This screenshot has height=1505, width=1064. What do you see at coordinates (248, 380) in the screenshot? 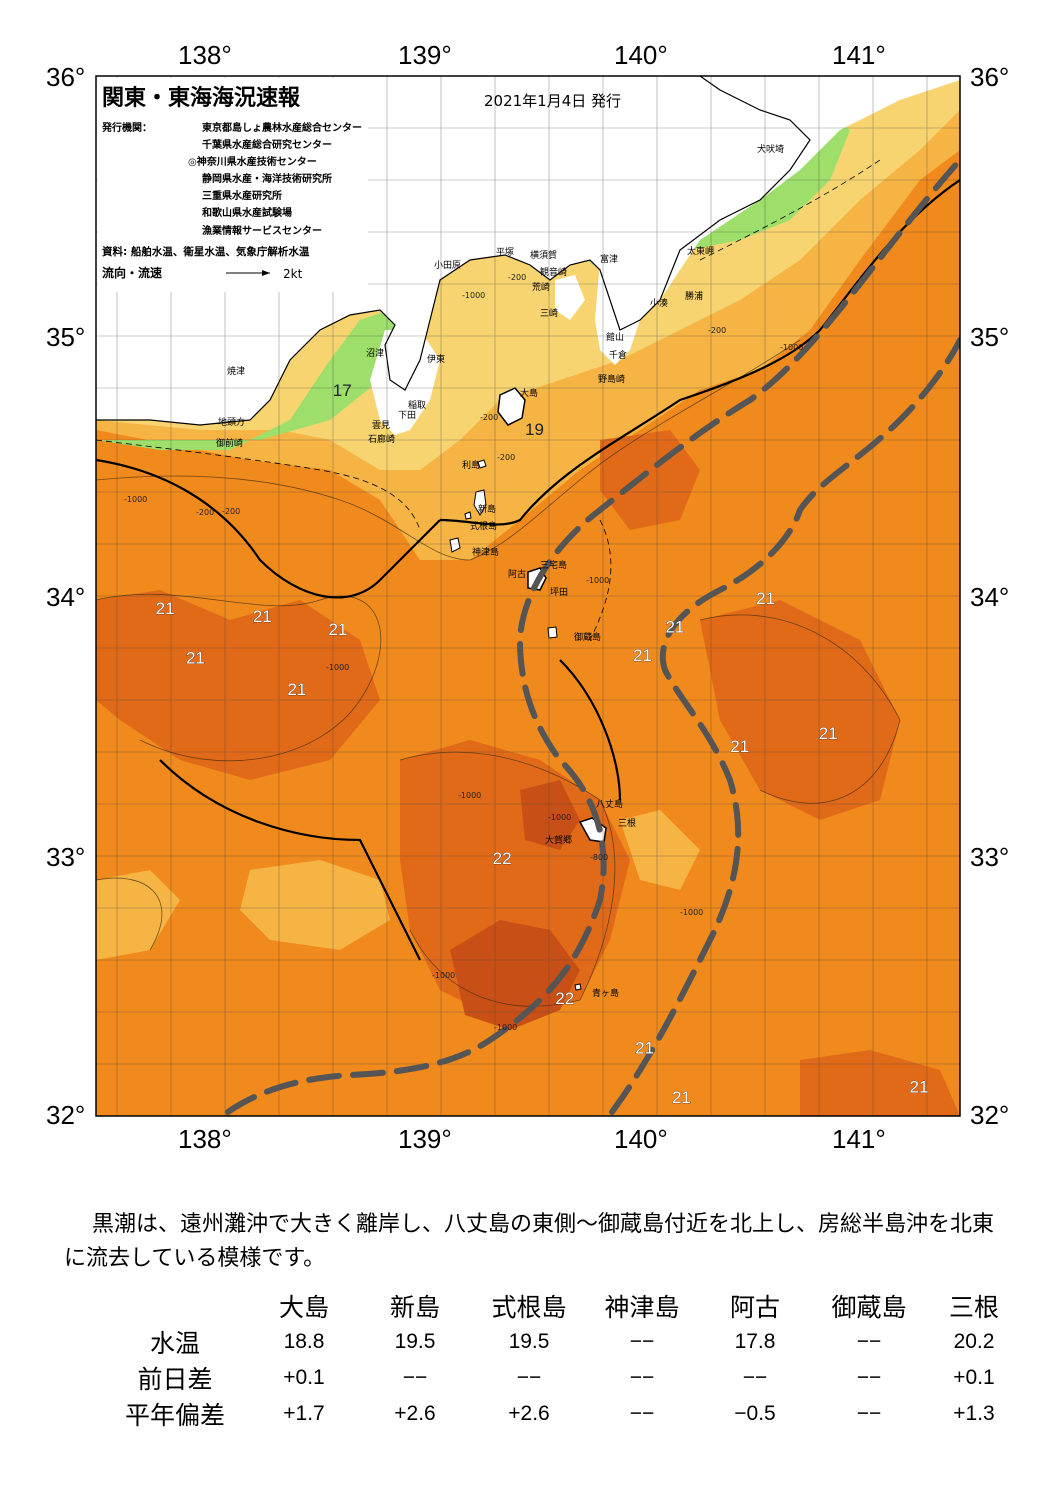
I see `sea-cold-band` at bounding box center [248, 380].